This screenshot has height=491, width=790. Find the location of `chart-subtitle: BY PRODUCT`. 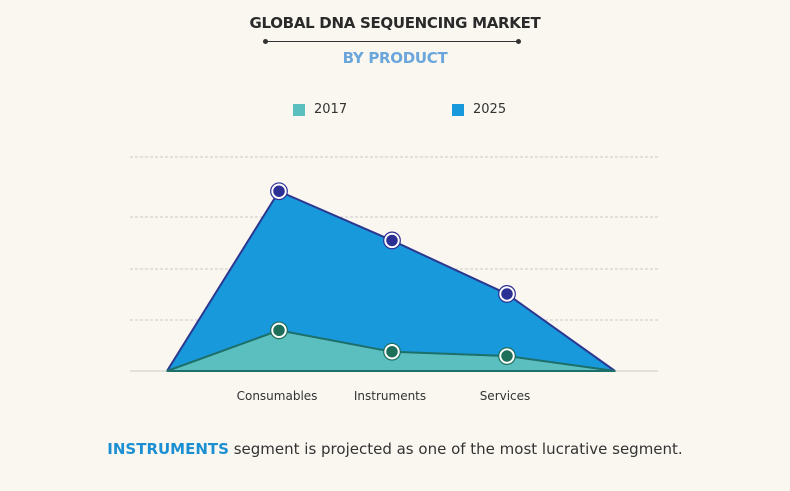

chart-subtitle: BY PRODUCT is located at coordinates (395, 58).